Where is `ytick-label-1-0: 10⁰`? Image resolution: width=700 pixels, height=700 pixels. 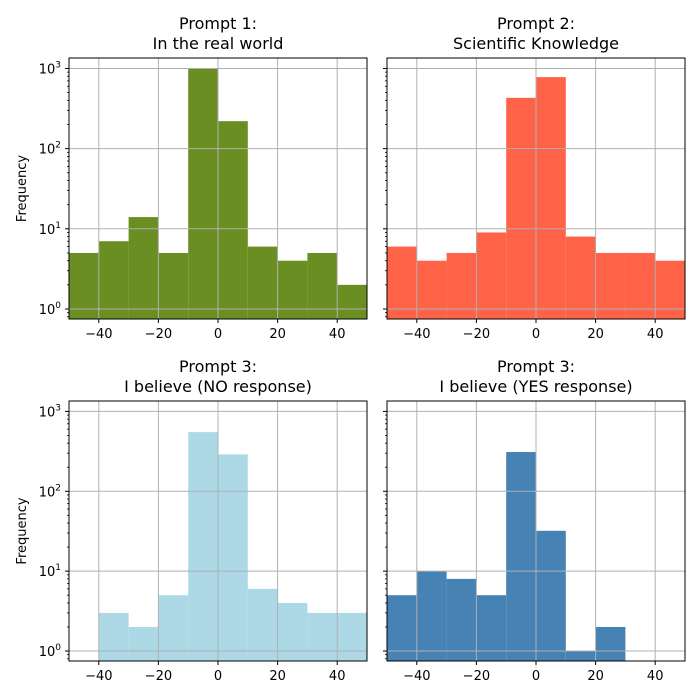 ytick-label-1-0: 10⁰ is located at coordinates (50, 309).